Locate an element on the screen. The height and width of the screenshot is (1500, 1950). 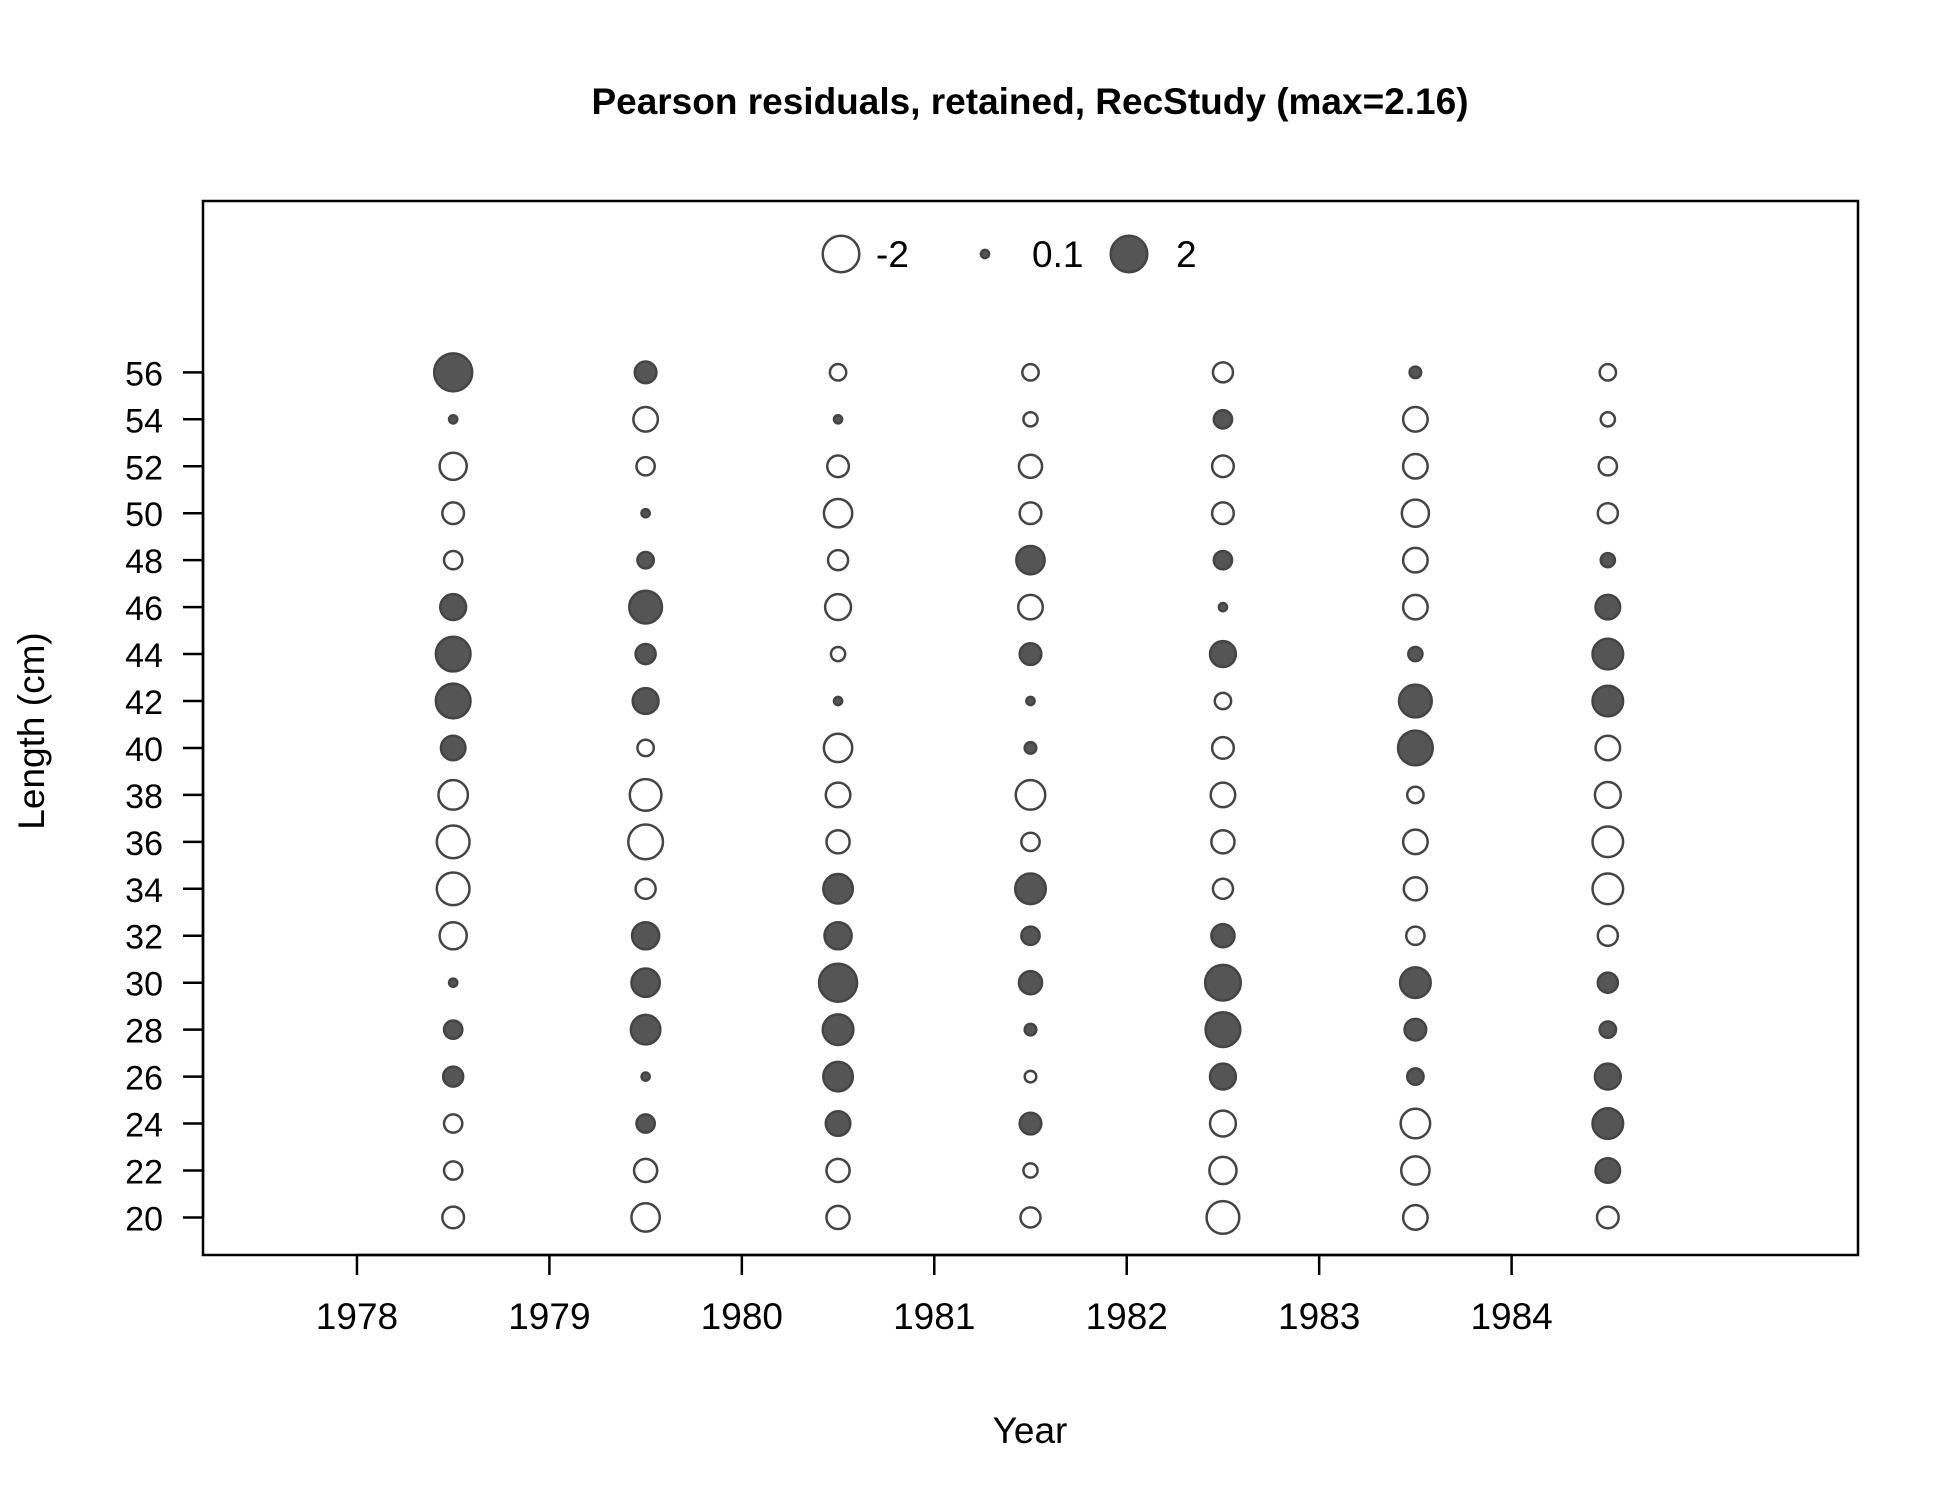
y-tick-label: 22 is located at coordinates (144, 1172).